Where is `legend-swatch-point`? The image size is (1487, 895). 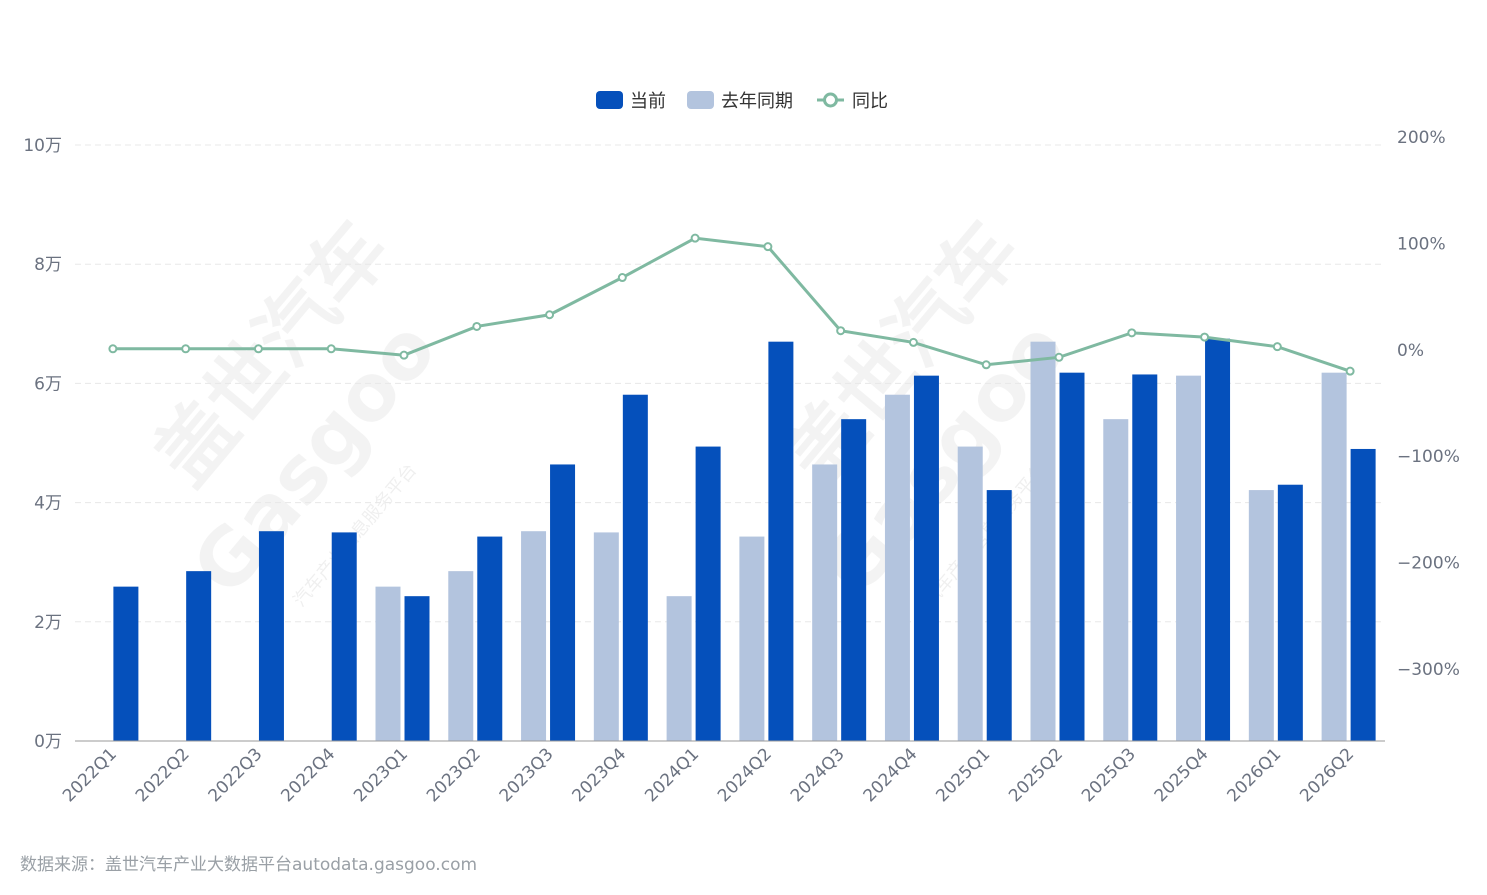 legend-swatch-point is located at coordinates (830, 100).